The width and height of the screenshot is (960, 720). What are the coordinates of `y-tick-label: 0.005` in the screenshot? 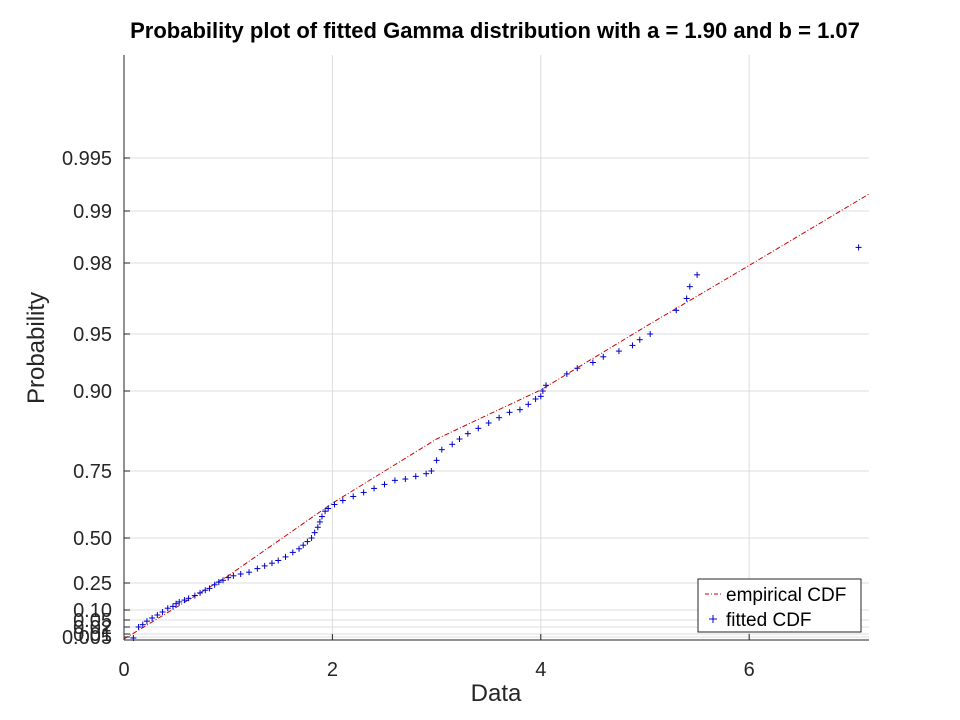 It's located at (87, 638).